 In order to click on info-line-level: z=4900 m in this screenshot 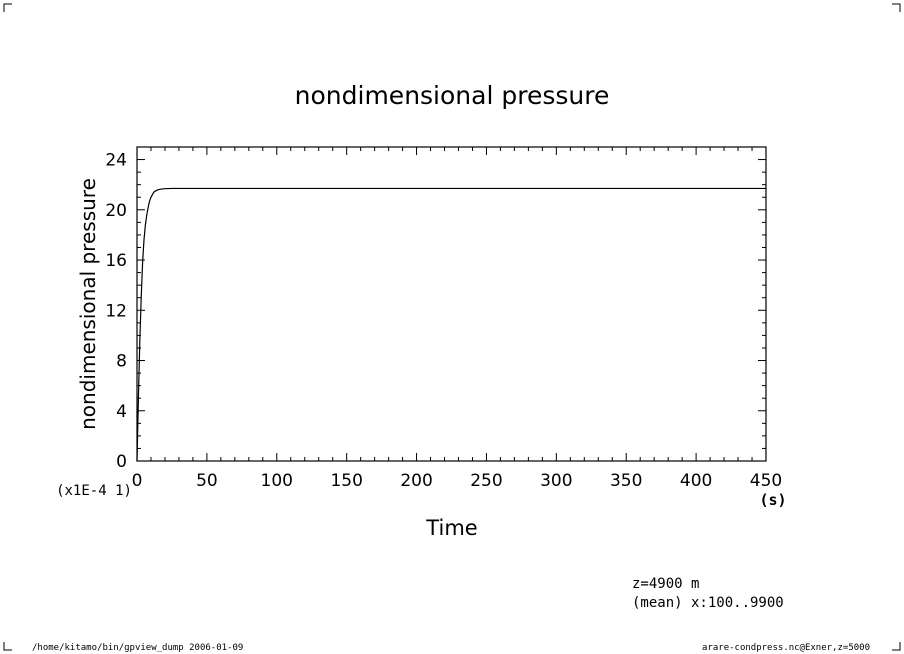, I will do `click(665, 584)`.